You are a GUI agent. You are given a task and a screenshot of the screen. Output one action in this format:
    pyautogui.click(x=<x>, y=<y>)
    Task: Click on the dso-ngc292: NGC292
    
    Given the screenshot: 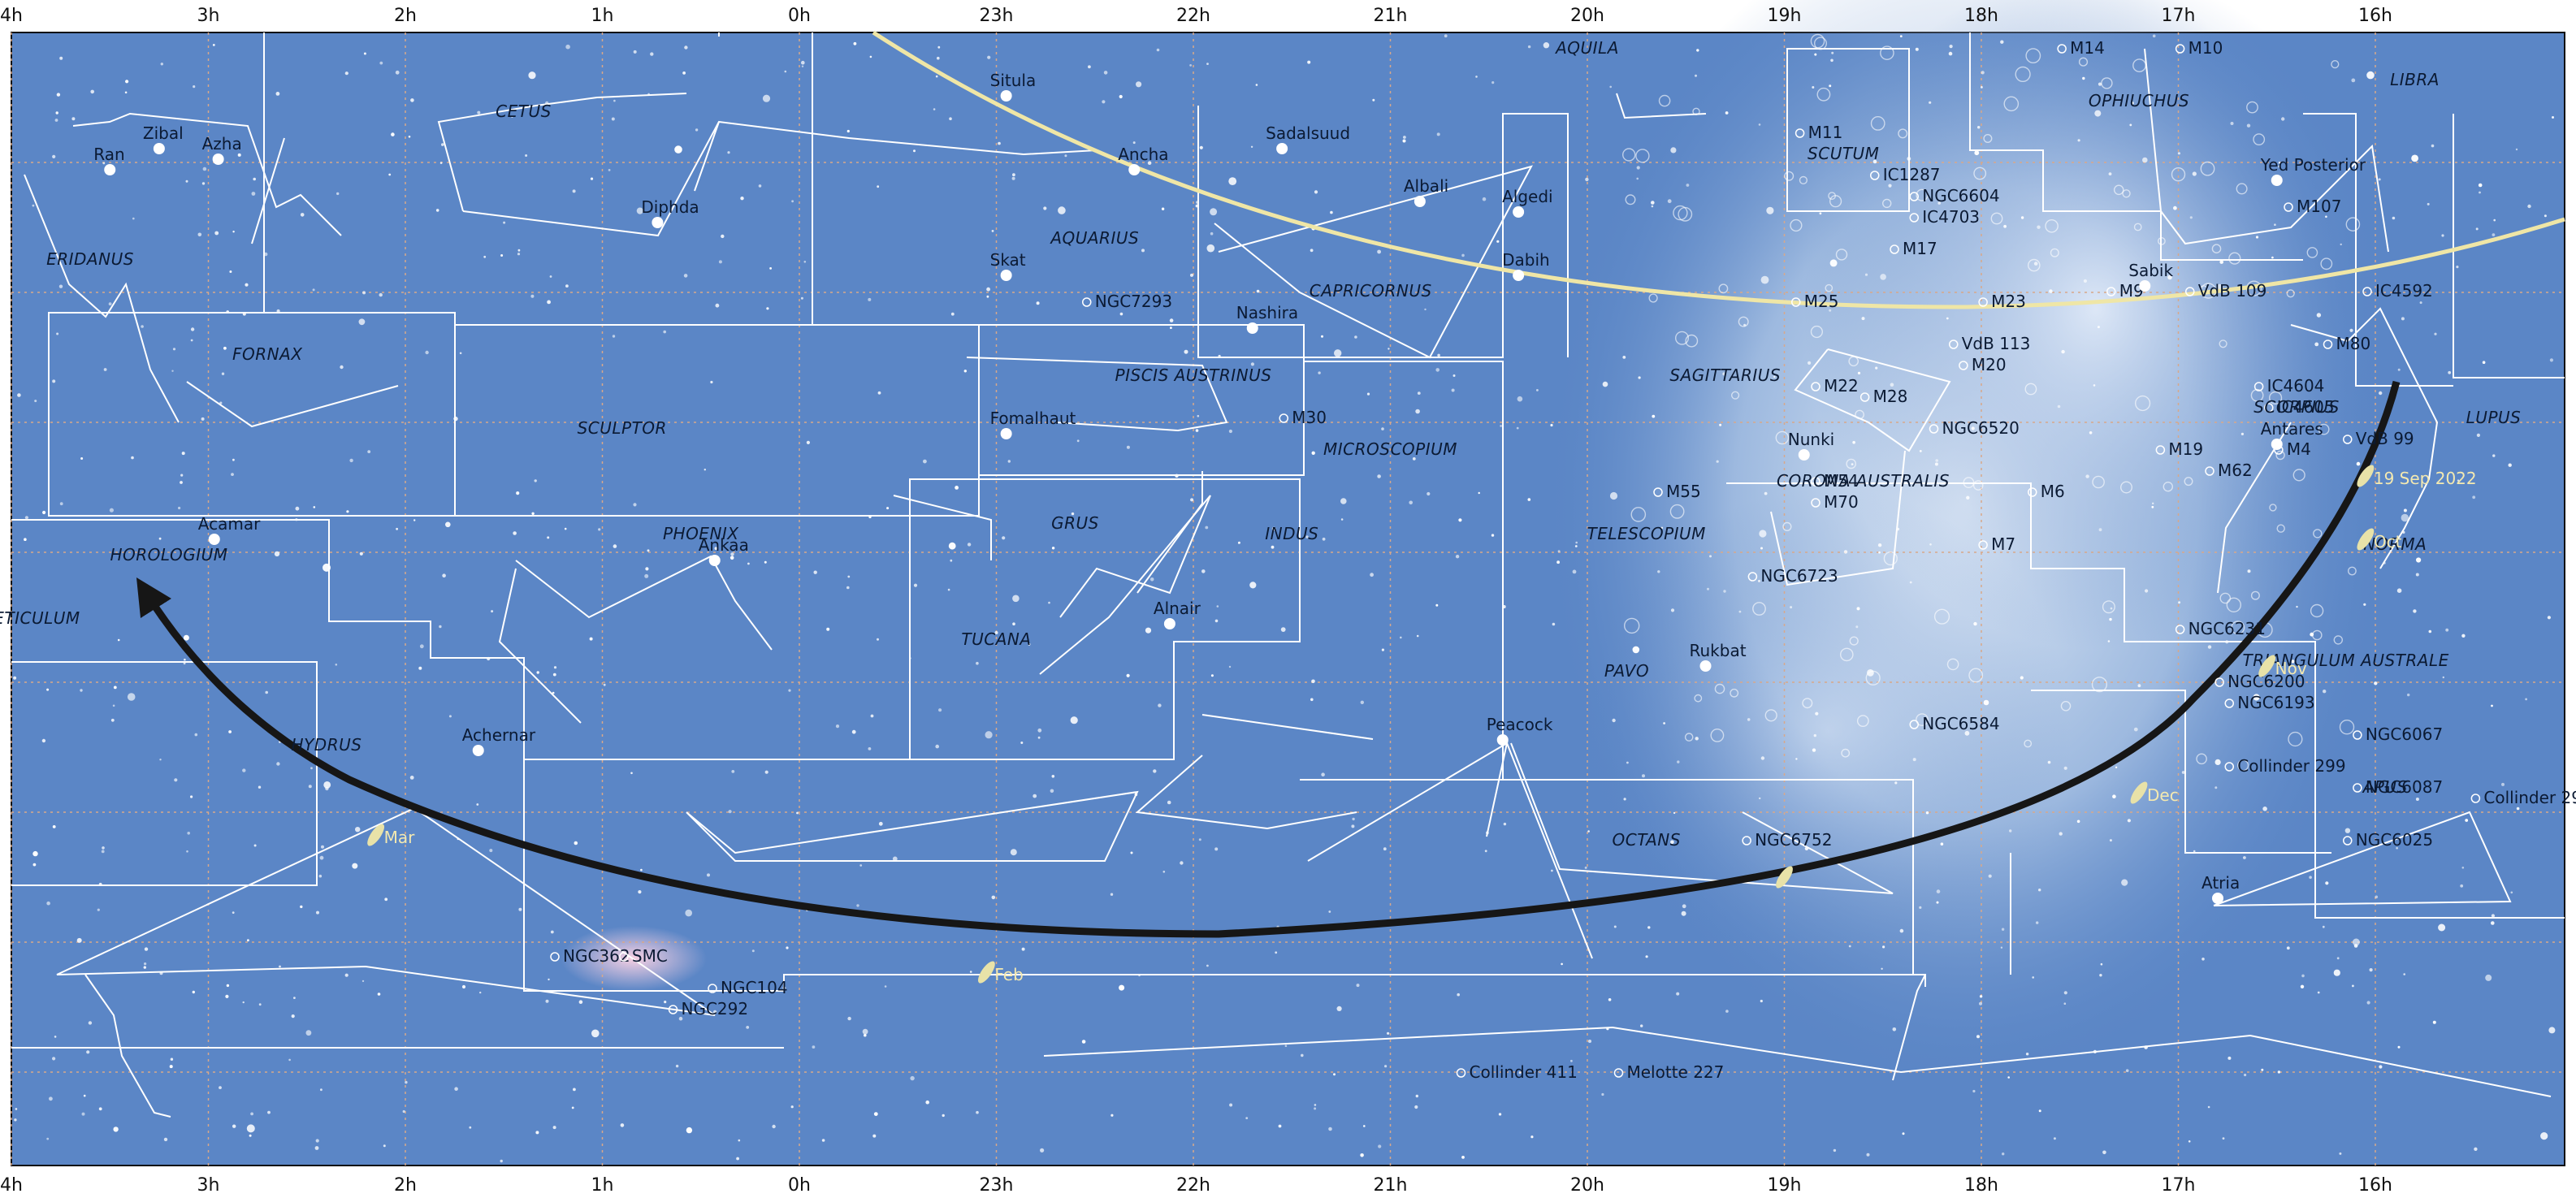 What is the action you would take?
    pyautogui.click(x=708, y=1009)
    